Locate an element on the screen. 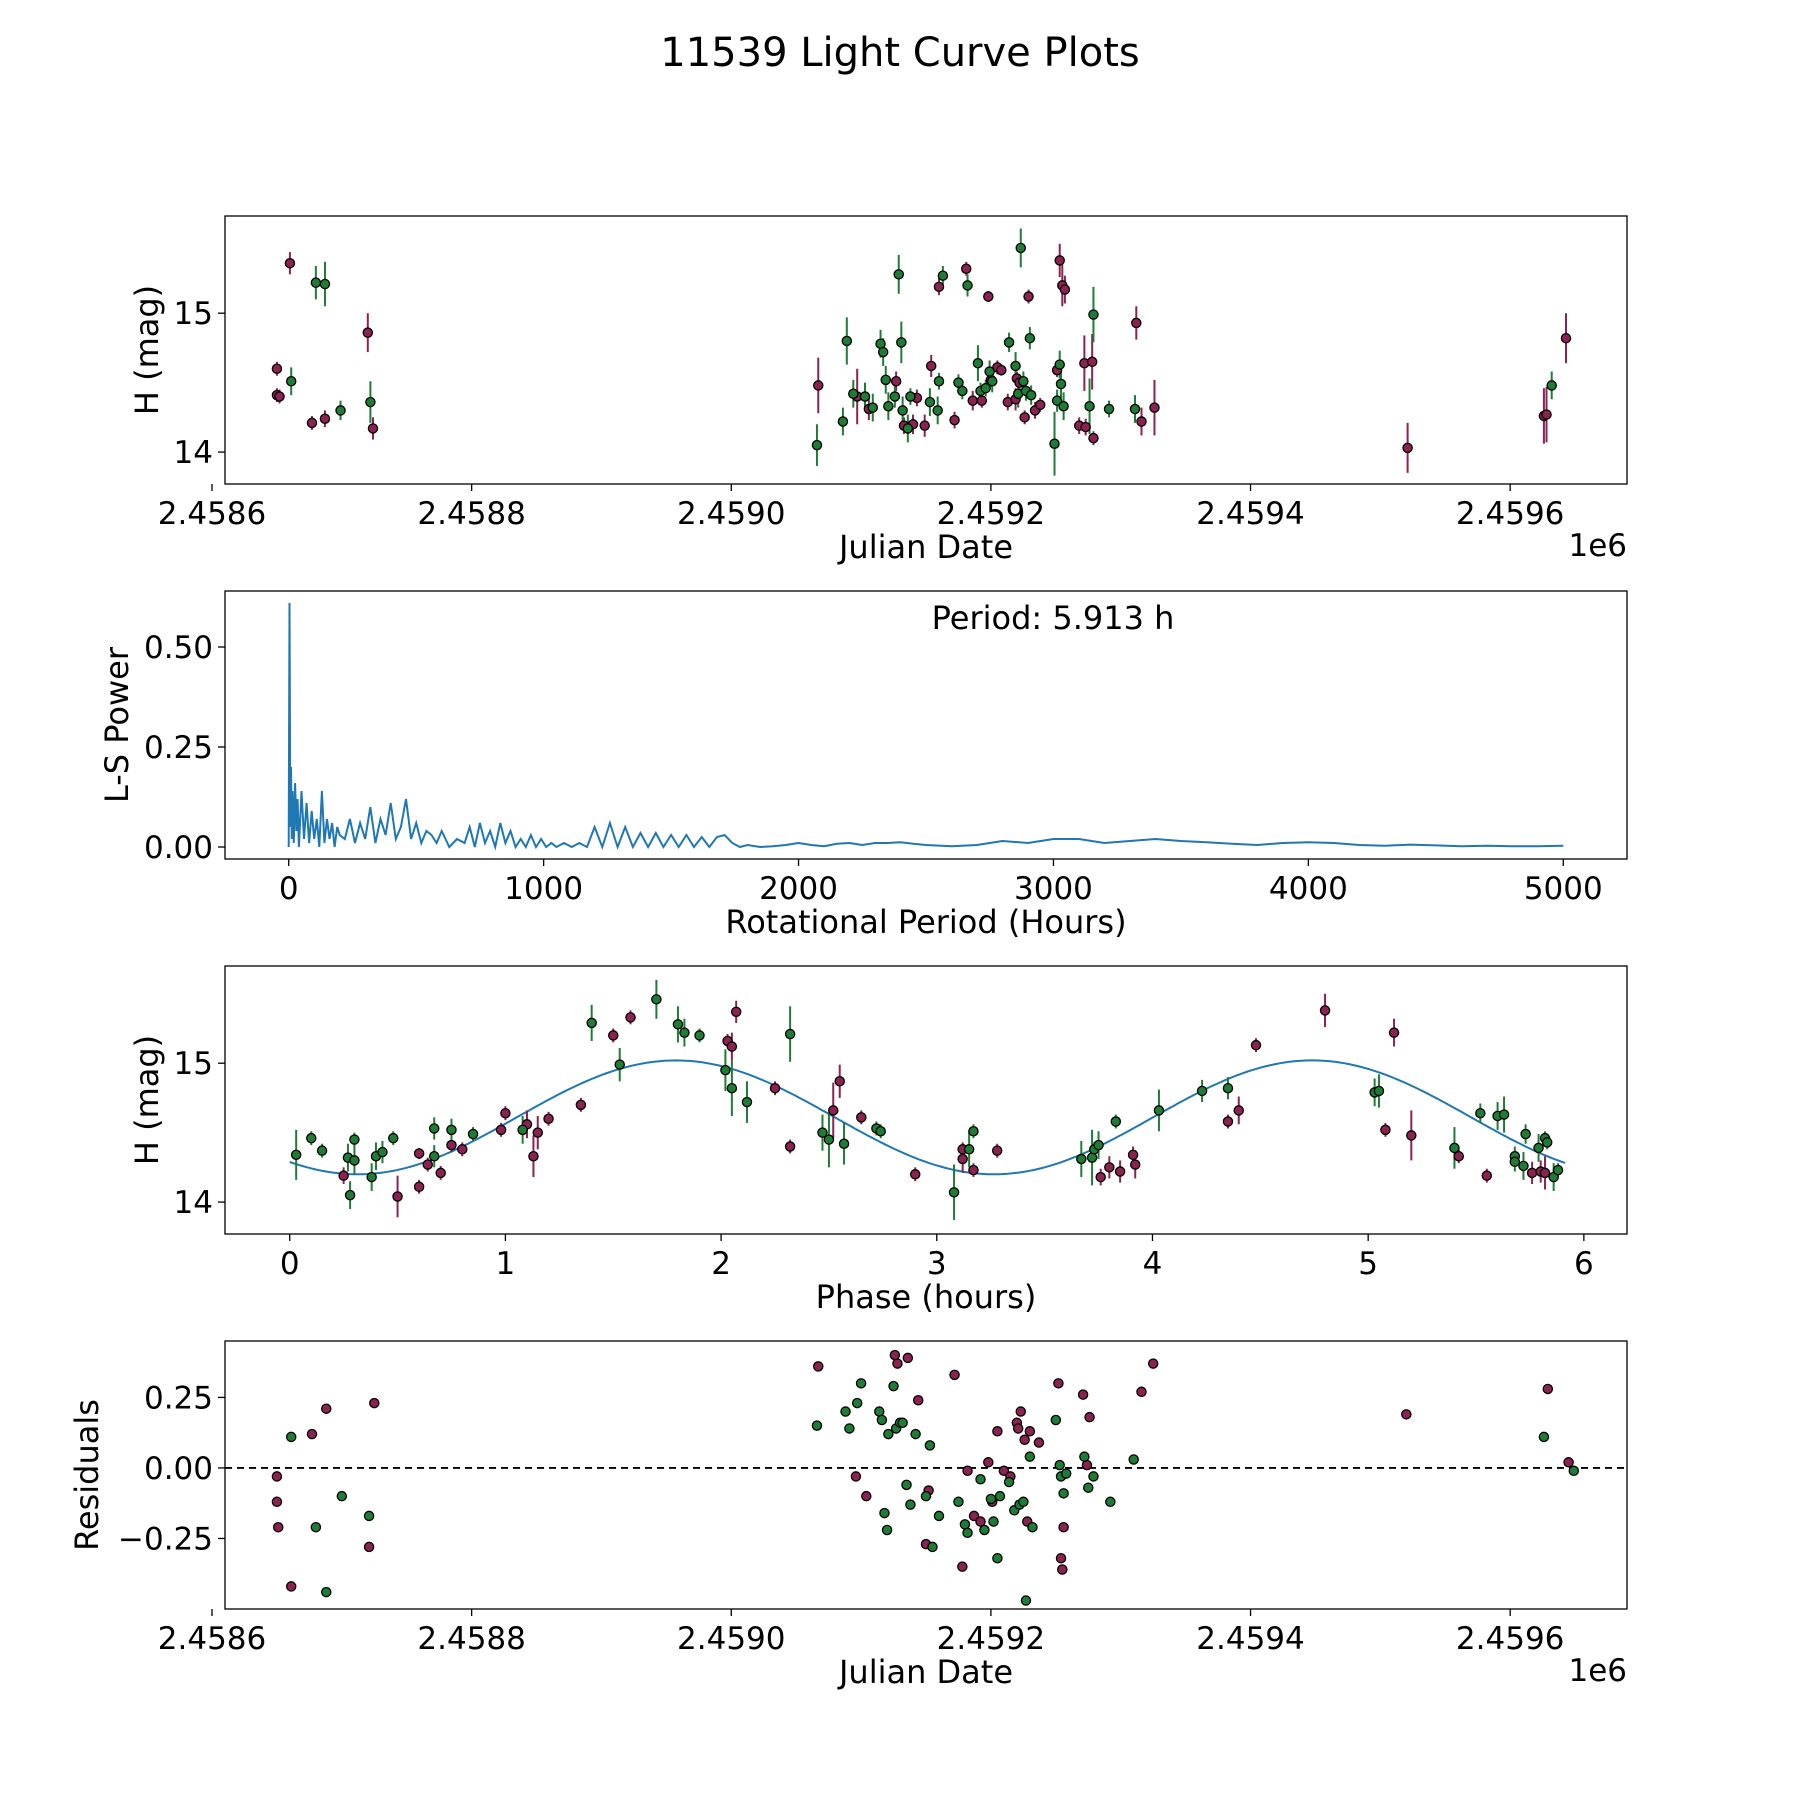 The width and height of the screenshot is (1800, 1800). phase-fold-points is located at coordinates (927, 1098).